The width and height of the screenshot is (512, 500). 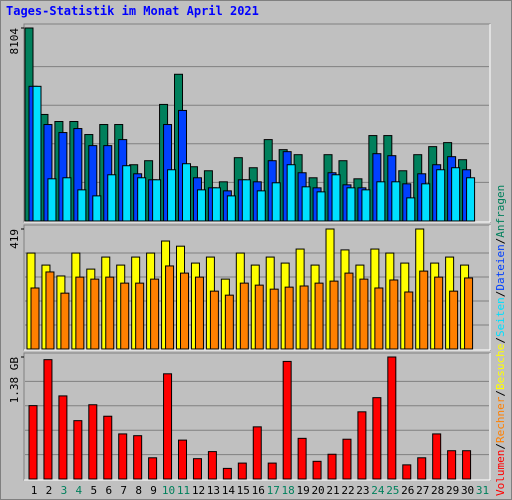 I want to click on x-tick-label: 16, so click(x=258, y=490).